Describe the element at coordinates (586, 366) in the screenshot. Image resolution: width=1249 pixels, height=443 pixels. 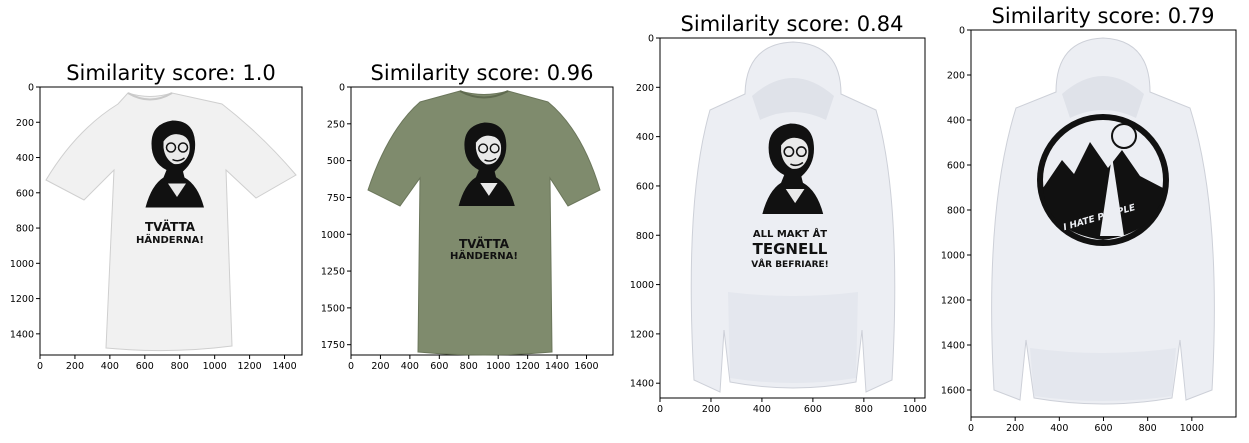
I see `panel-2-xtick-label: 1600` at that location.